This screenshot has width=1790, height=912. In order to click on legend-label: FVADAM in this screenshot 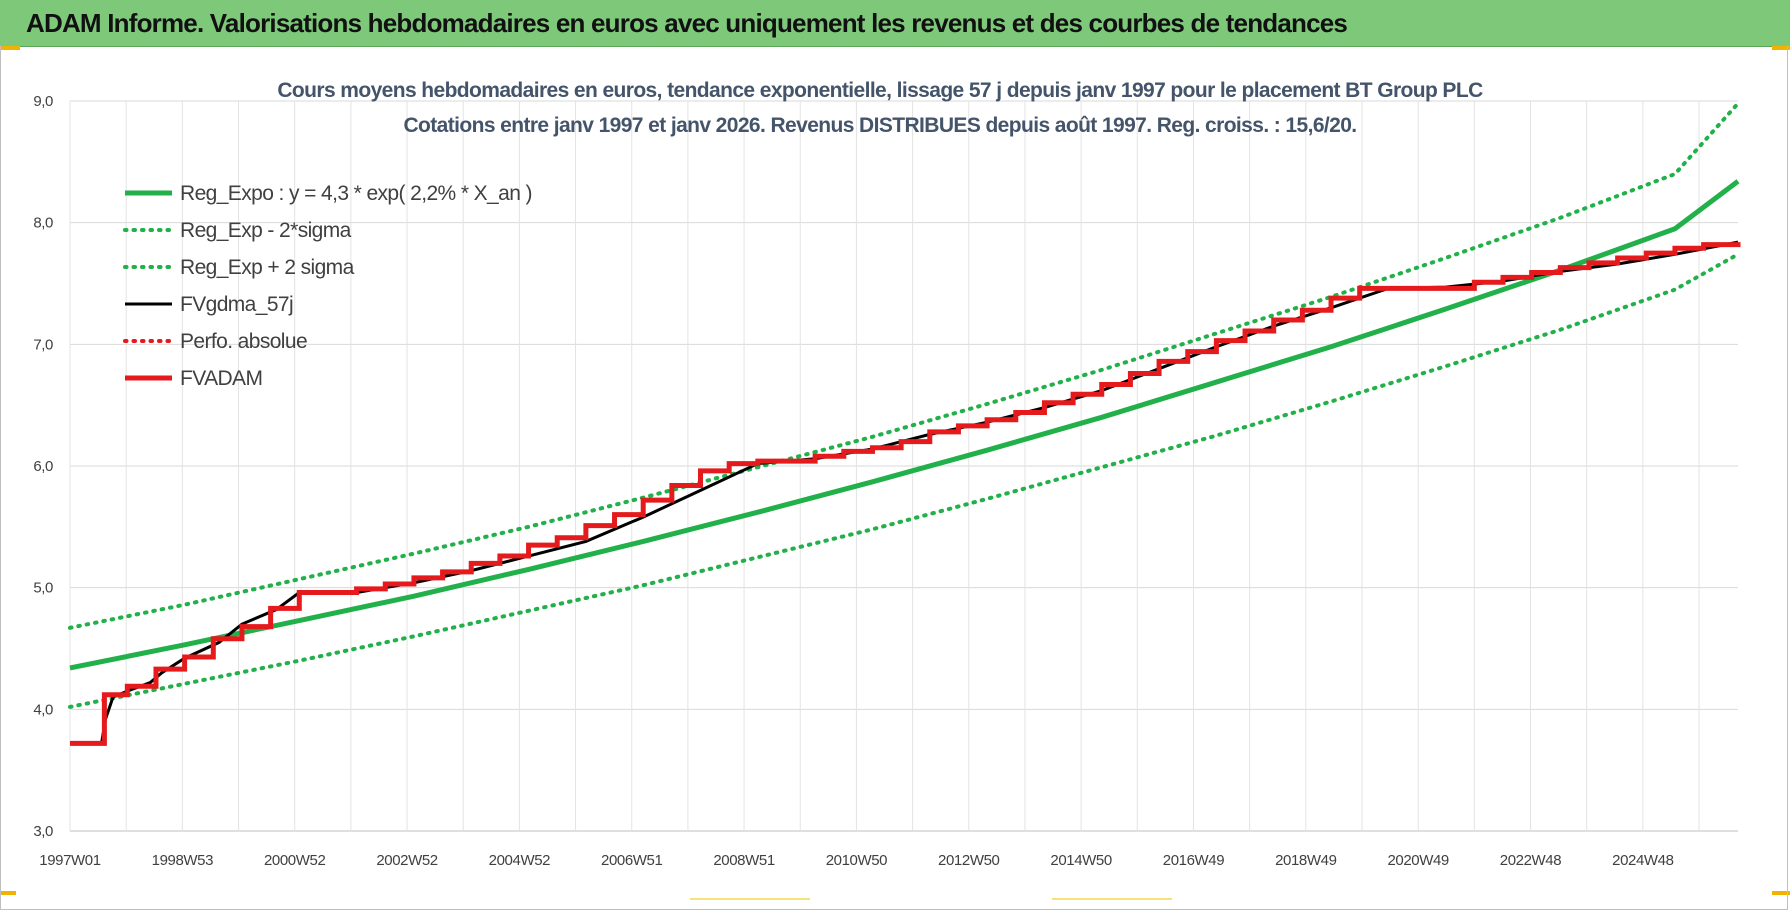, I will do `click(221, 378)`.